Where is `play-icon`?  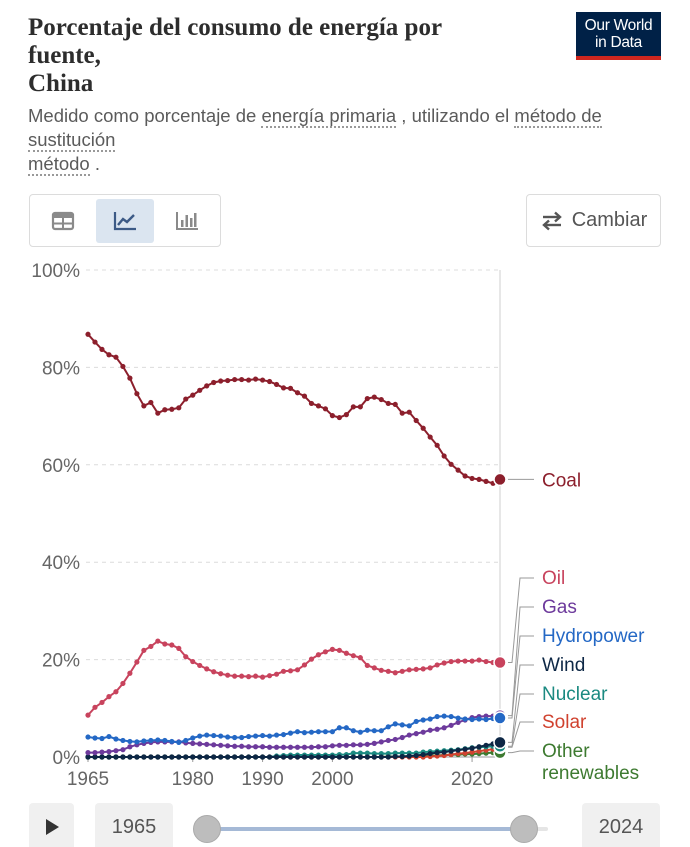
play-icon is located at coordinates (52, 827).